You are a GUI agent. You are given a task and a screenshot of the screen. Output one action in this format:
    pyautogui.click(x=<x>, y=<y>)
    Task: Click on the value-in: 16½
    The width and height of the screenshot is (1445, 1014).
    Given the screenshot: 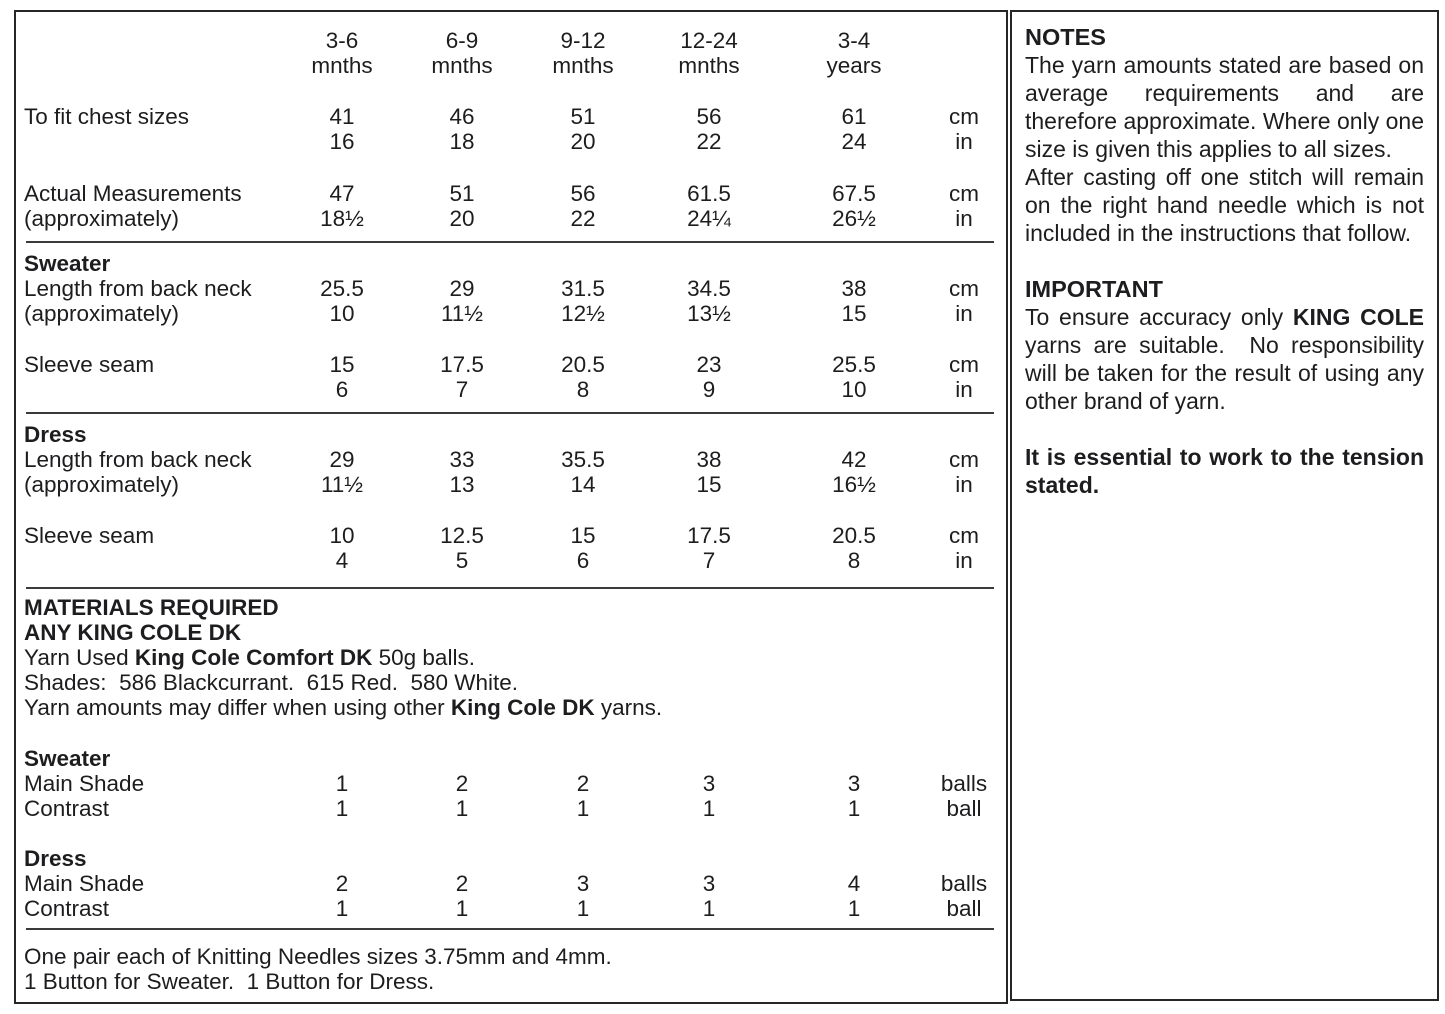 What is the action you would take?
    pyautogui.click(x=854, y=484)
    